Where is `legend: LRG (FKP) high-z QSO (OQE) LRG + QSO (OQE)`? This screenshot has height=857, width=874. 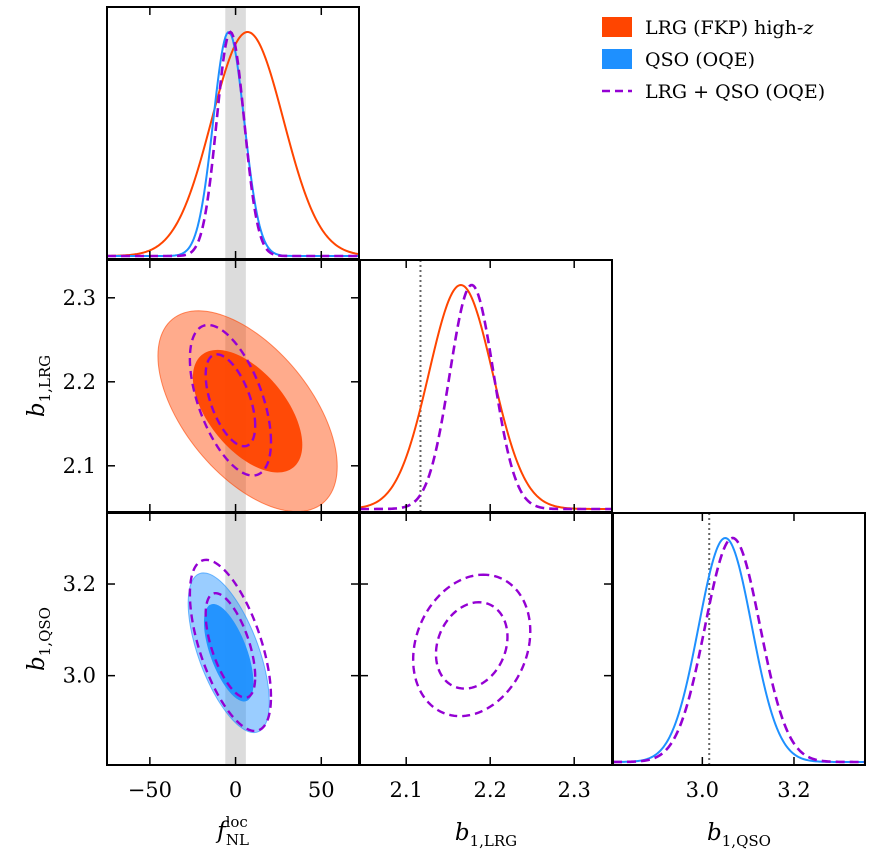
legend: LRG (FKP) high-z QSO (OQE) LRG + QSO (OQE) is located at coordinates (713, 60).